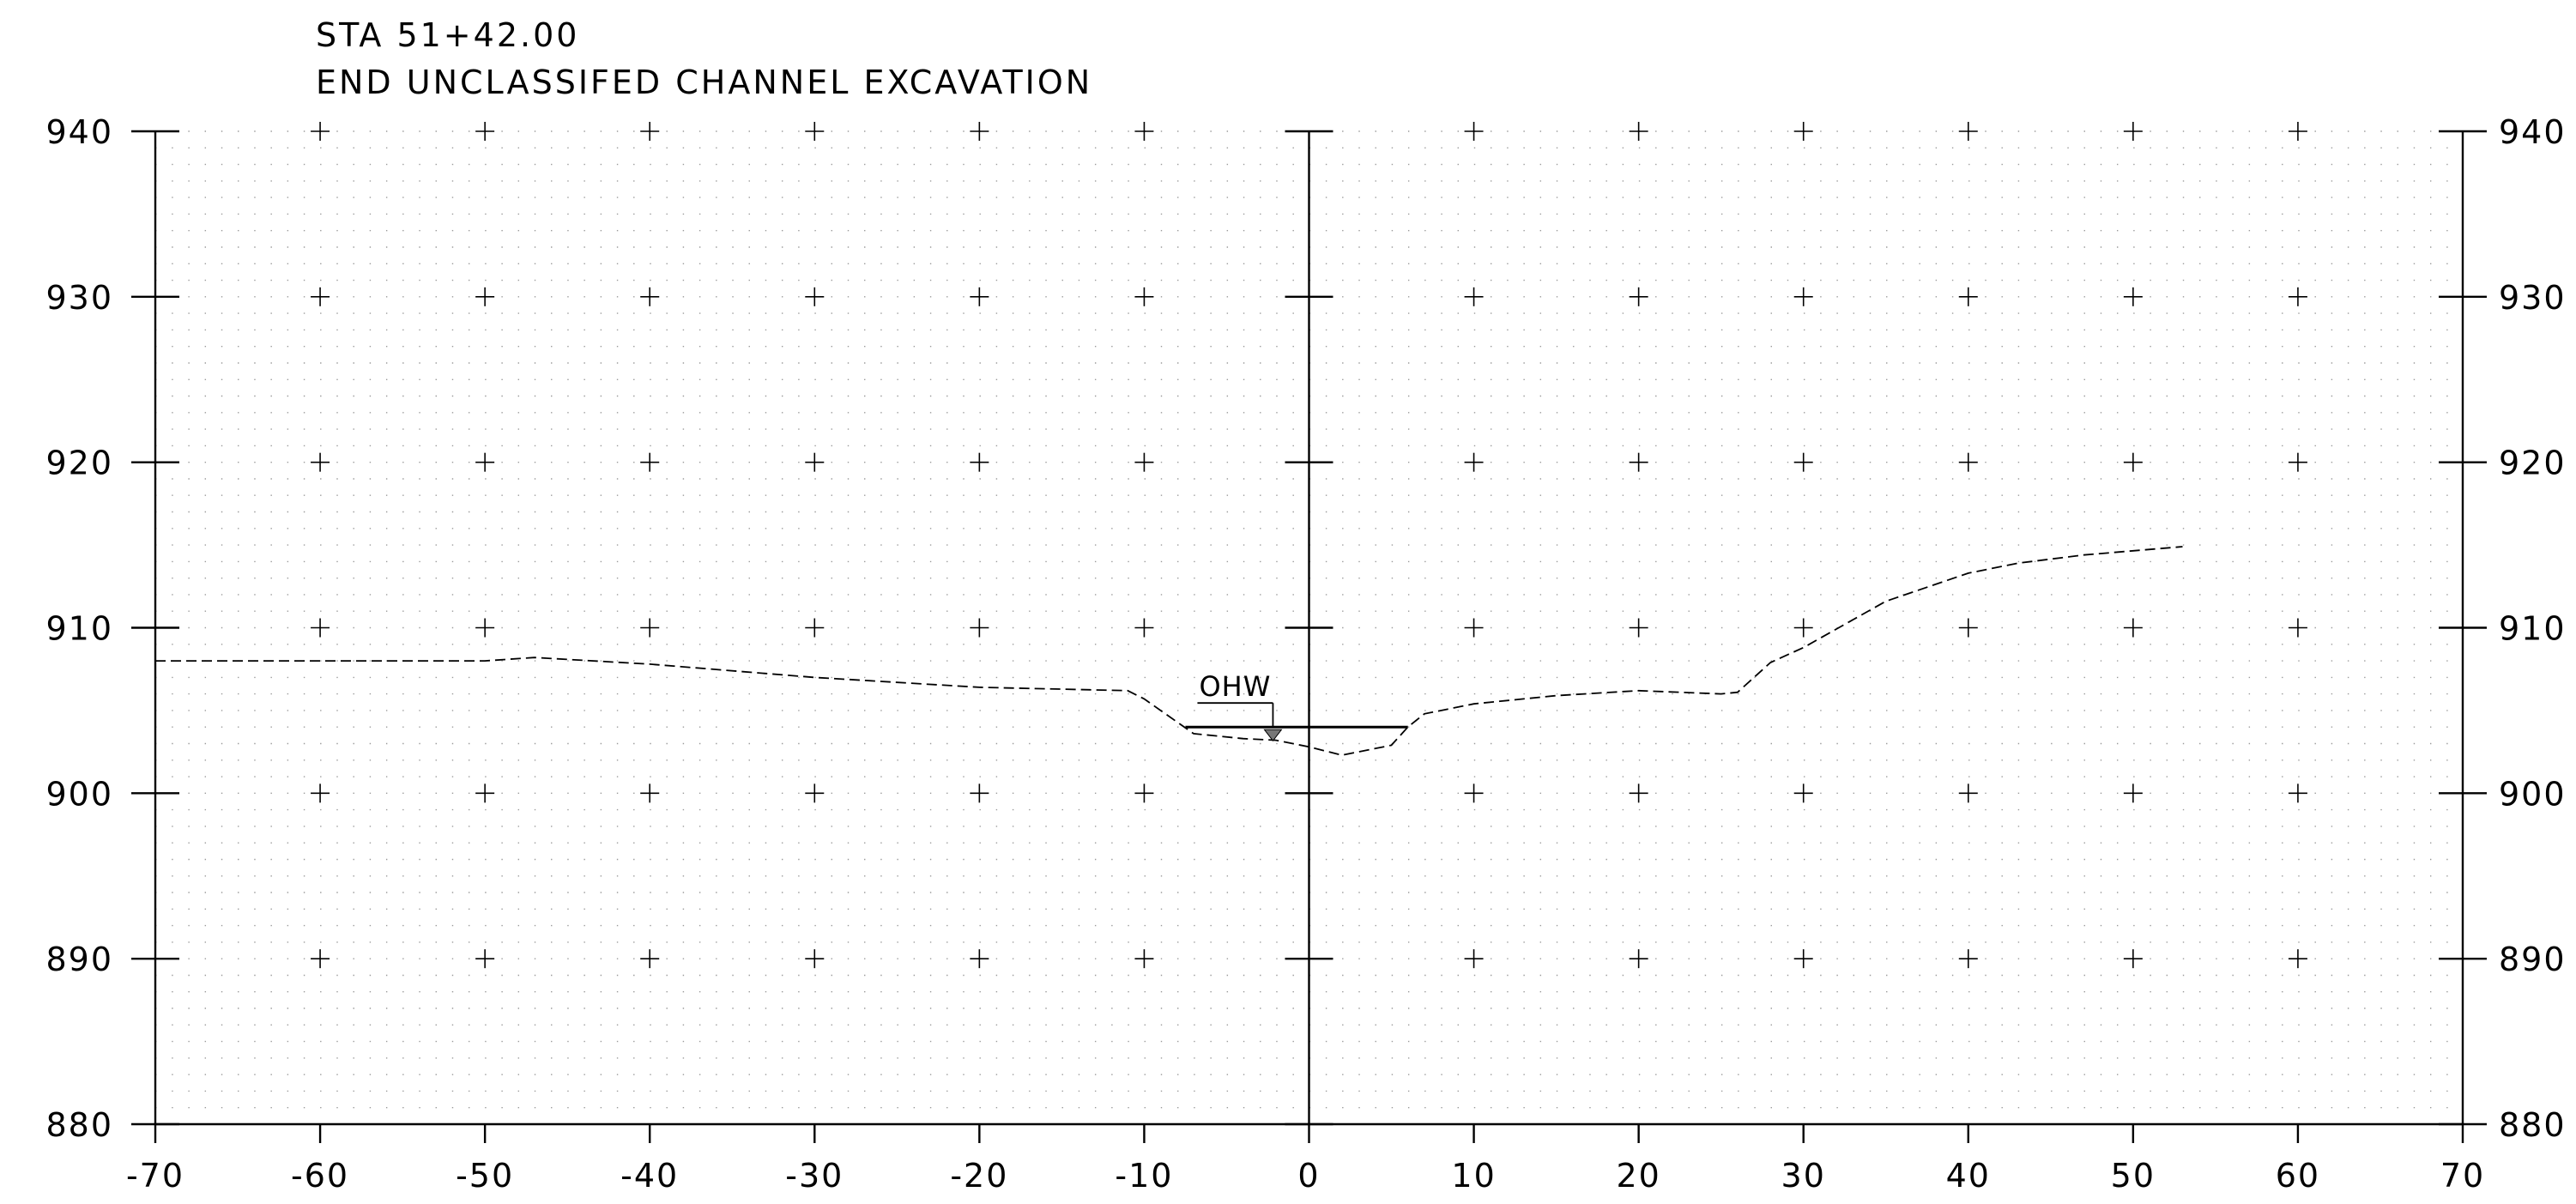 This screenshot has width=2576, height=1204. Describe the element at coordinates (320, 1176) in the screenshot. I see `x-tick-label: -60` at that location.